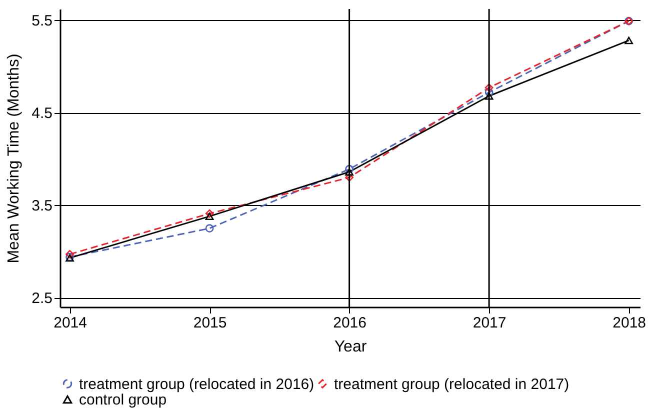 Image resolution: width=651 pixels, height=413 pixels. Describe the element at coordinates (42, 21) in the screenshot. I see `y-tick-label: 5.5` at that location.